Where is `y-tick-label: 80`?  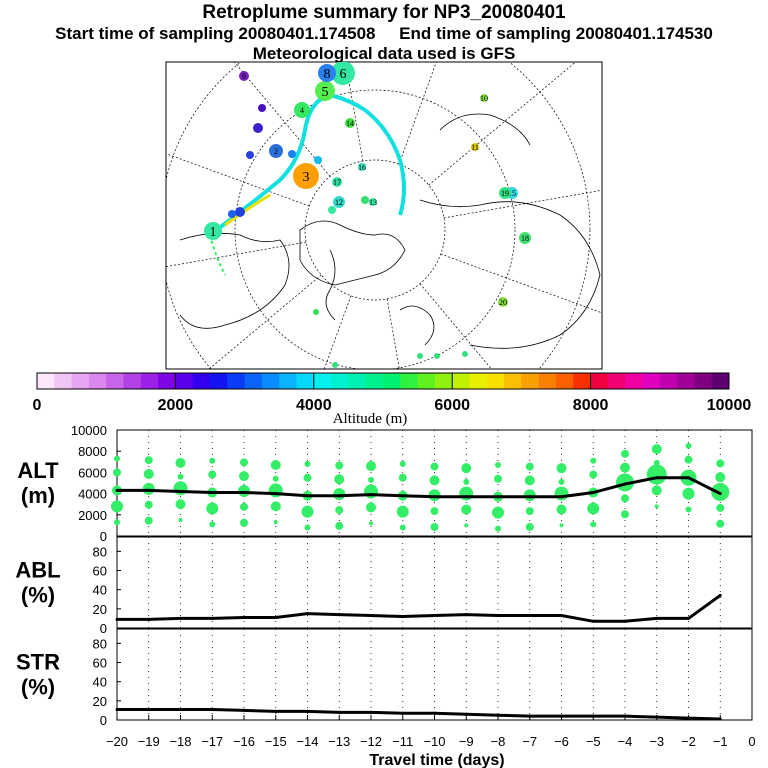
y-tick-label: 80 is located at coordinates (100, 643).